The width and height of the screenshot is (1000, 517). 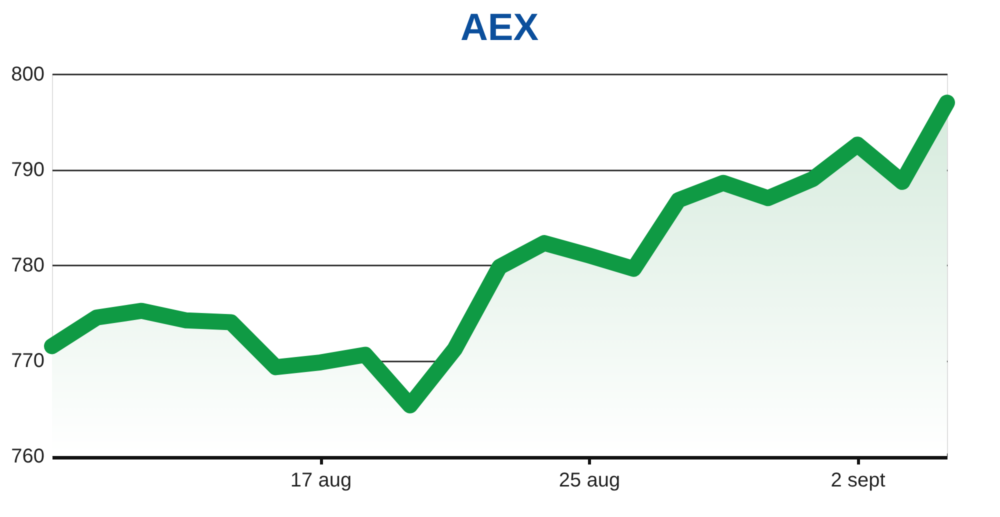 I want to click on y-tick-label: 760, so click(x=27, y=457).